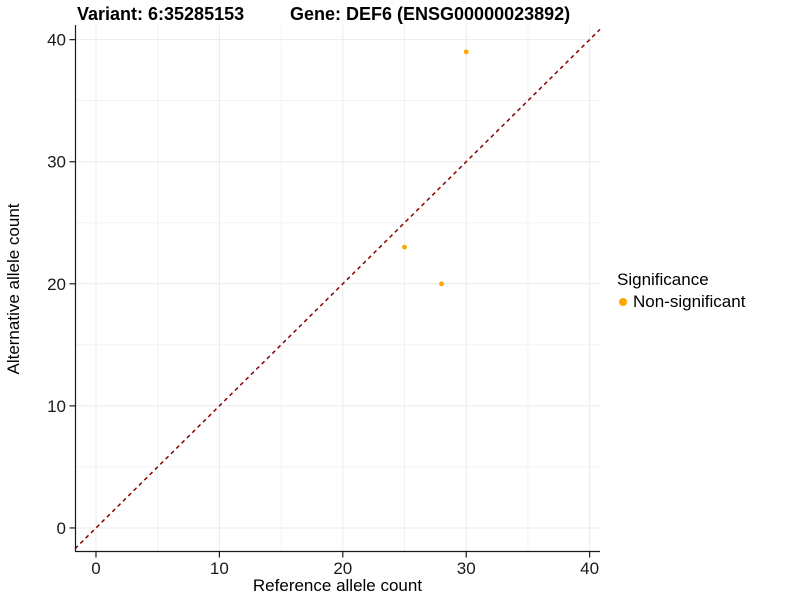  Describe the element at coordinates (95, 568) in the screenshot. I see `x-tick-label: 0` at that location.